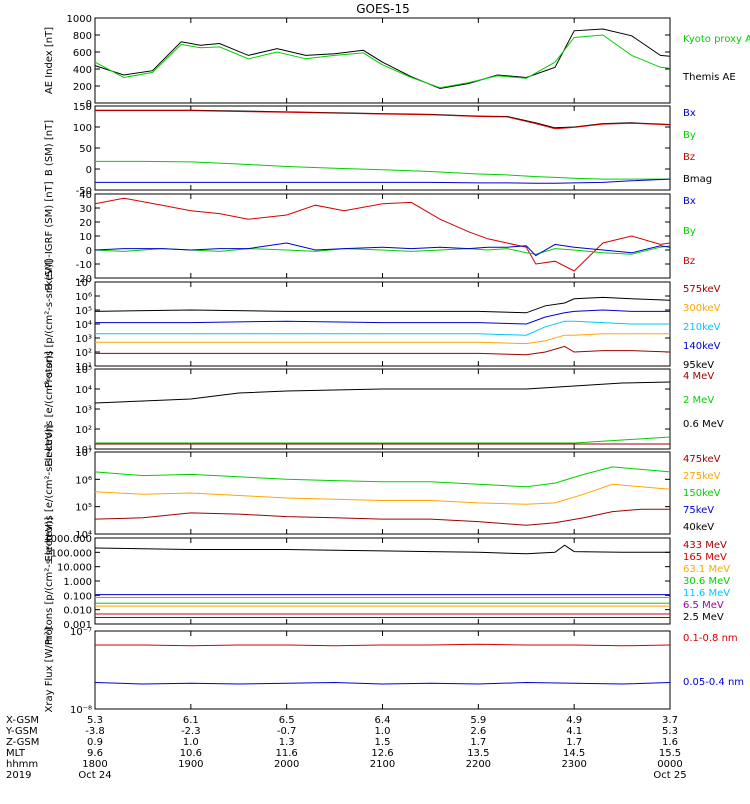 This screenshot has height=804, width=750. Describe the element at coordinates (95, 742) in the screenshot. I see `footer-cell: 0.9` at that location.